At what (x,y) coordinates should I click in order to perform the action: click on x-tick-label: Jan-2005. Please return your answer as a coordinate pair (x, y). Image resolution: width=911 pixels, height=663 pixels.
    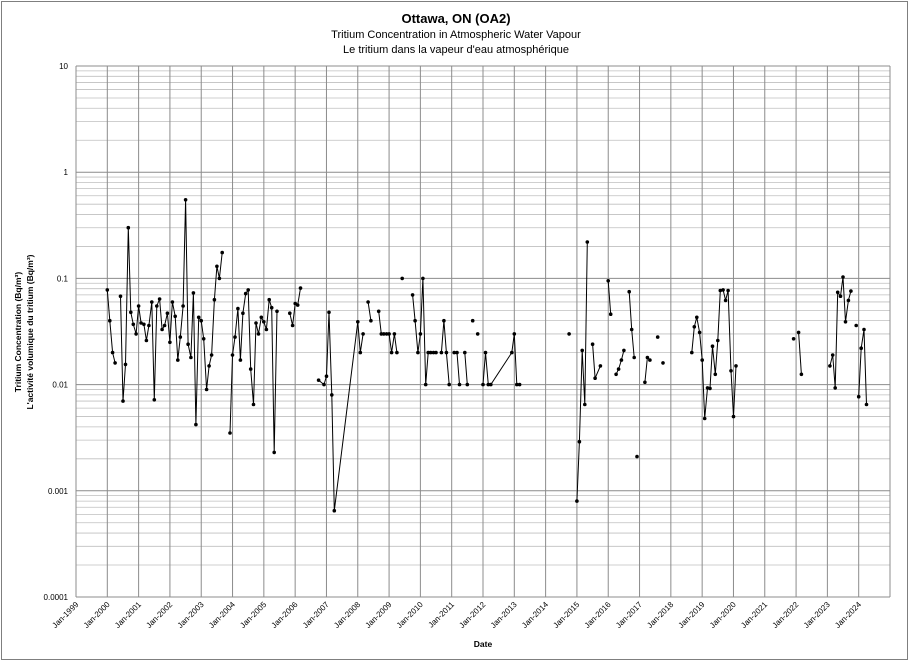
    Looking at the image, I should click on (253, 615).